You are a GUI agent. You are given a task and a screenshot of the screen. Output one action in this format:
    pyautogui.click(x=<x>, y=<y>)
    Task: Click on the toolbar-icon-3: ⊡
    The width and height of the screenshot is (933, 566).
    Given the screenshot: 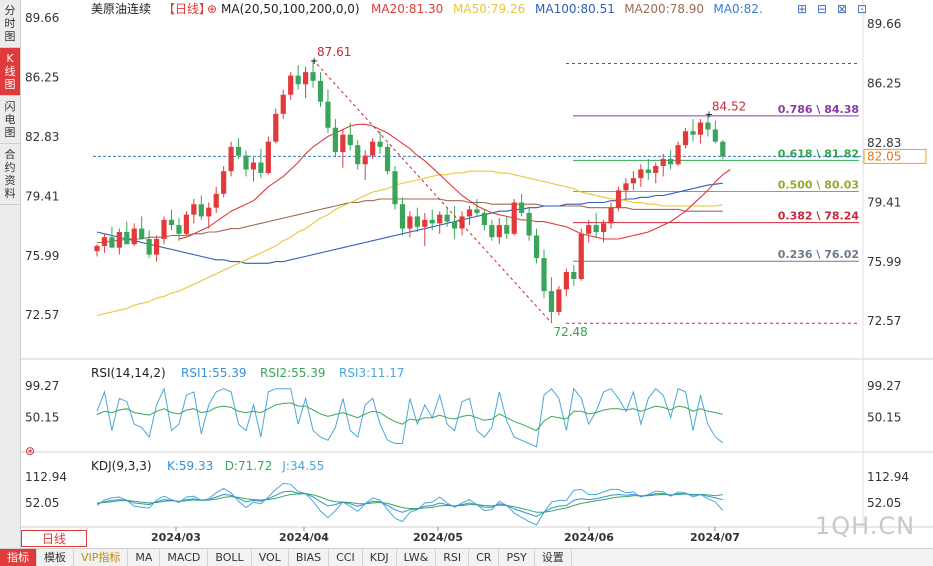 What is the action you would take?
    pyautogui.click(x=862, y=9)
    